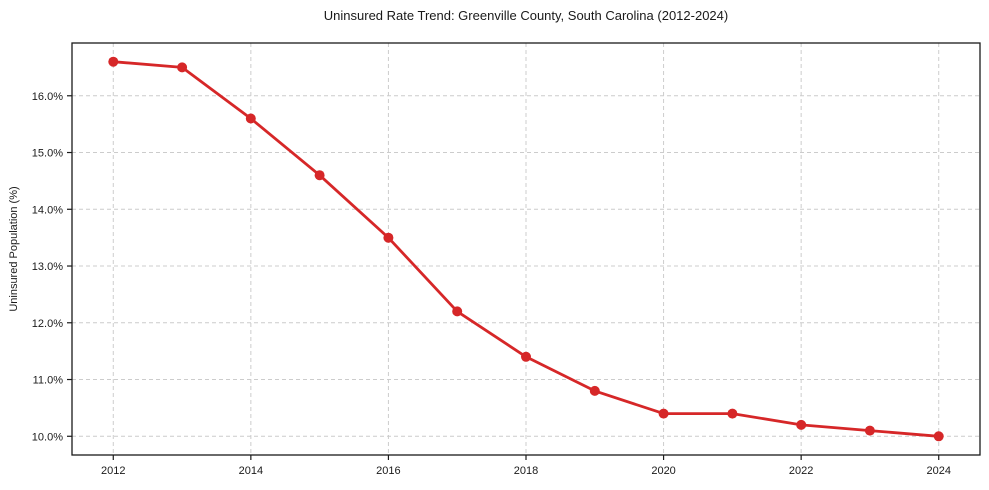  I want to click on x-tick-label: 2016, so click(388, 471).